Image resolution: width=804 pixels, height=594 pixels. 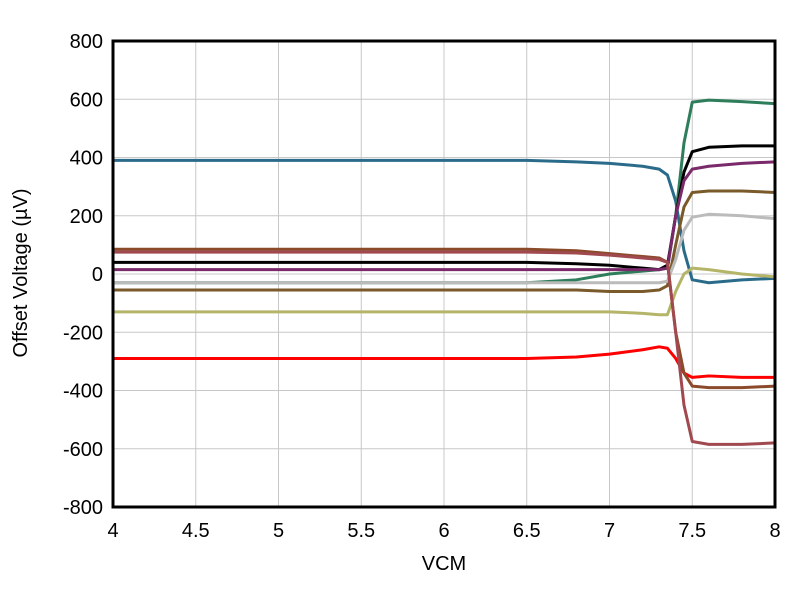 I want to click on x-tick-label: 7, so click(x=609, y=531).